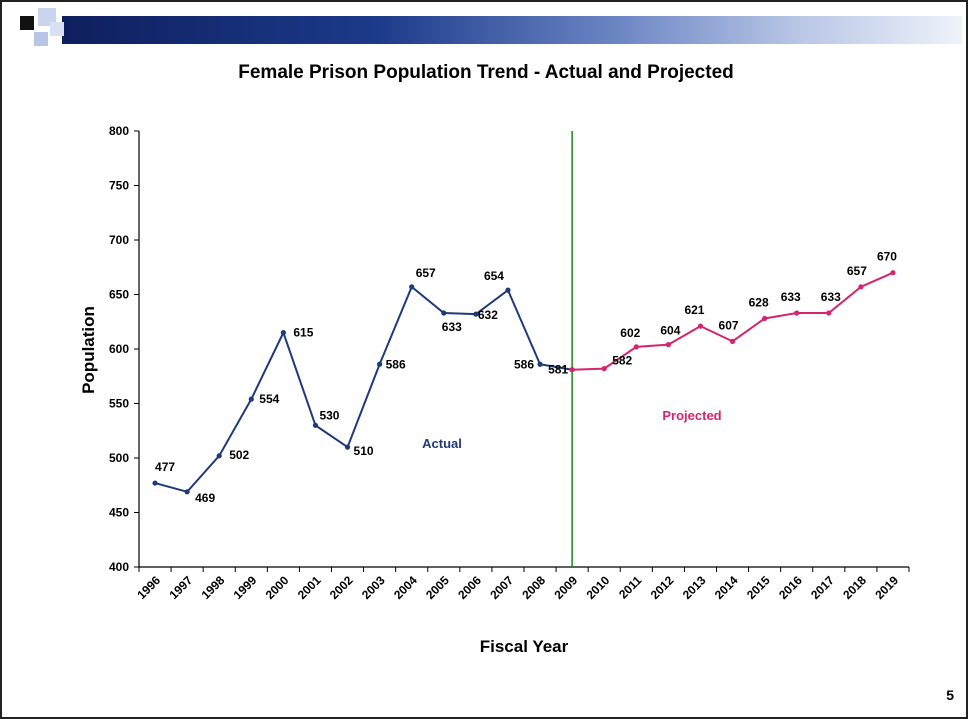 The width and height of the screenshot is (968, 719). I want to click on x-tick-label: 2001, so click(309, 587).